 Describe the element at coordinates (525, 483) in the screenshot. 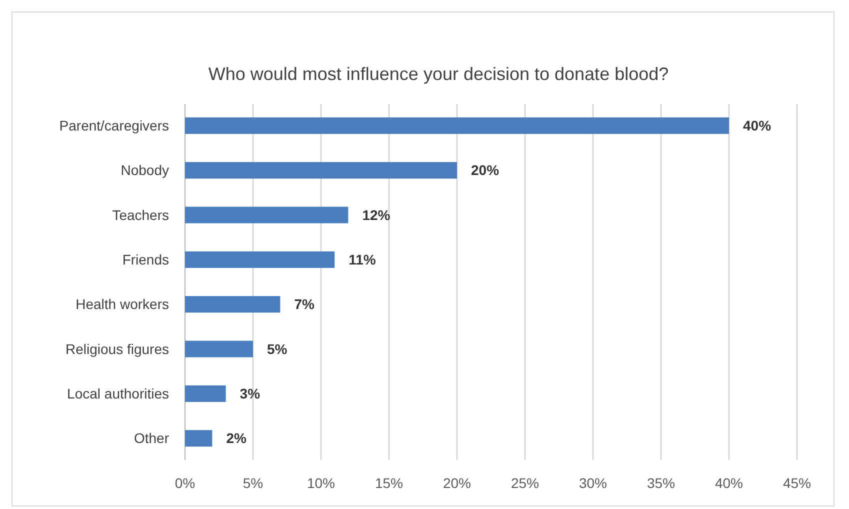

I see `x-tick-label: 25%` at that location.